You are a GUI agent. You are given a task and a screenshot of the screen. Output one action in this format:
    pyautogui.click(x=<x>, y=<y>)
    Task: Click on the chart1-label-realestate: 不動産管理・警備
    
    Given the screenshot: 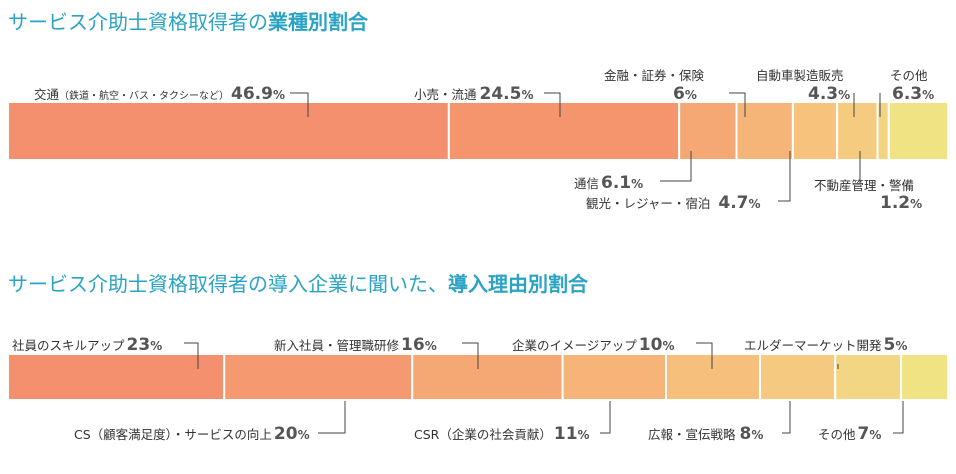 What is the action you would take?
    pyautogui.click(x=864, y=185)
    